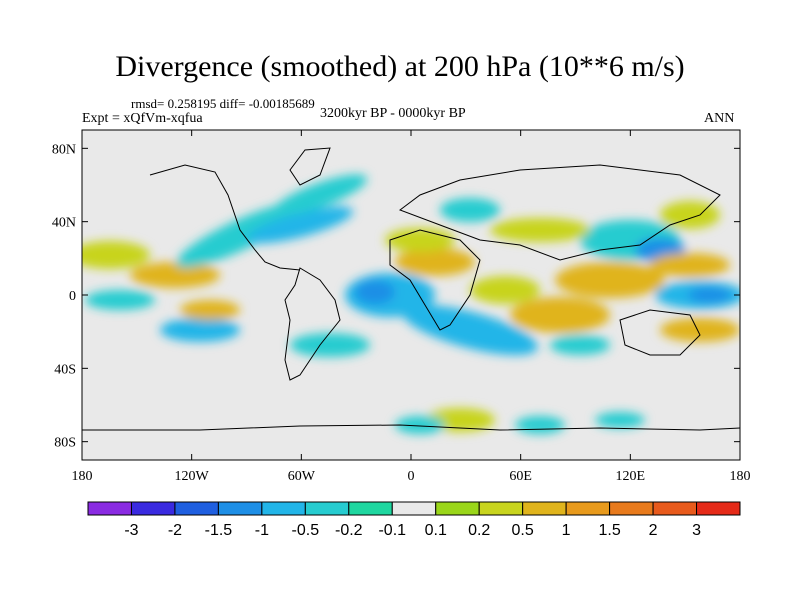 The height and width of the screenshot is (600, 800). What do you see at coordinates (414, 520) in the screenshot?
I see `colorbar: -3 -2 -1.5 -1 -0.5 -0.2 -0.1 0.1 0.2 0.5 1 1.5 2 3` at bounding box center [414, 520].